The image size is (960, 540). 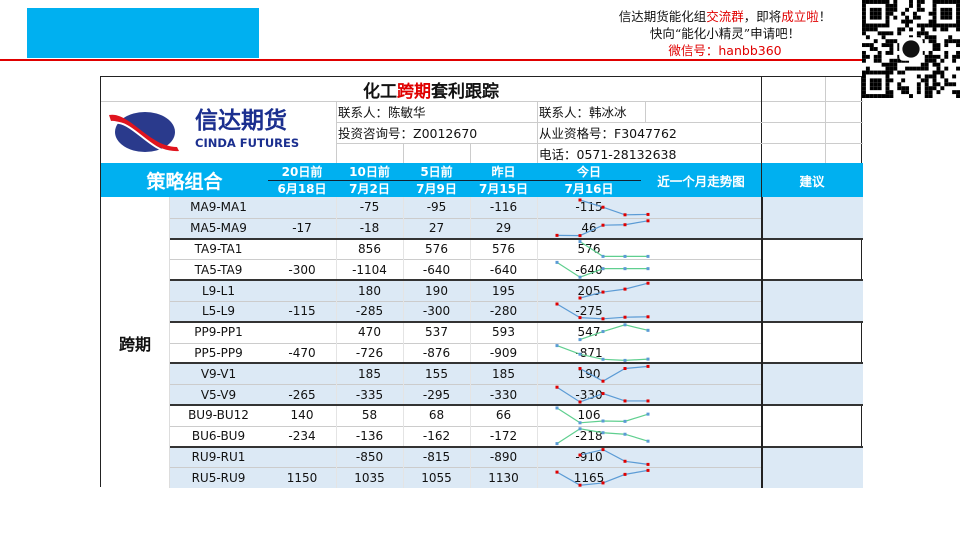 What do you see at coordinates (725, 16) in the screenshot?
I see `promo-line-1: 信达期货能化组交流群，即将成立啦！` at bounding box center [725, 16].